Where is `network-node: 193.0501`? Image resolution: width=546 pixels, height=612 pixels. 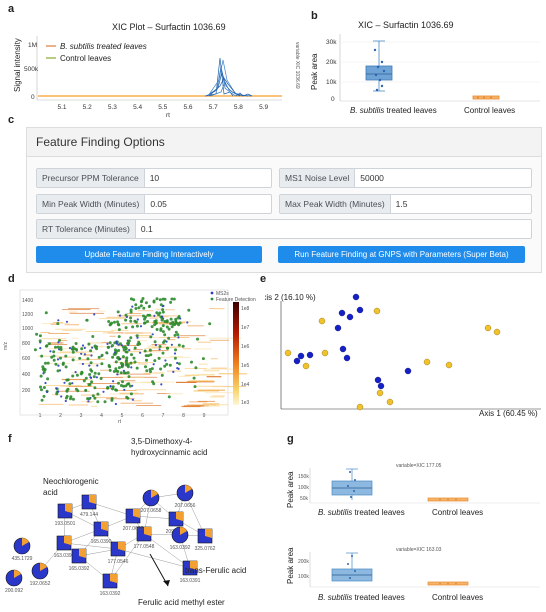
network-node: 193.0501 is located at coordinates (65, 515).